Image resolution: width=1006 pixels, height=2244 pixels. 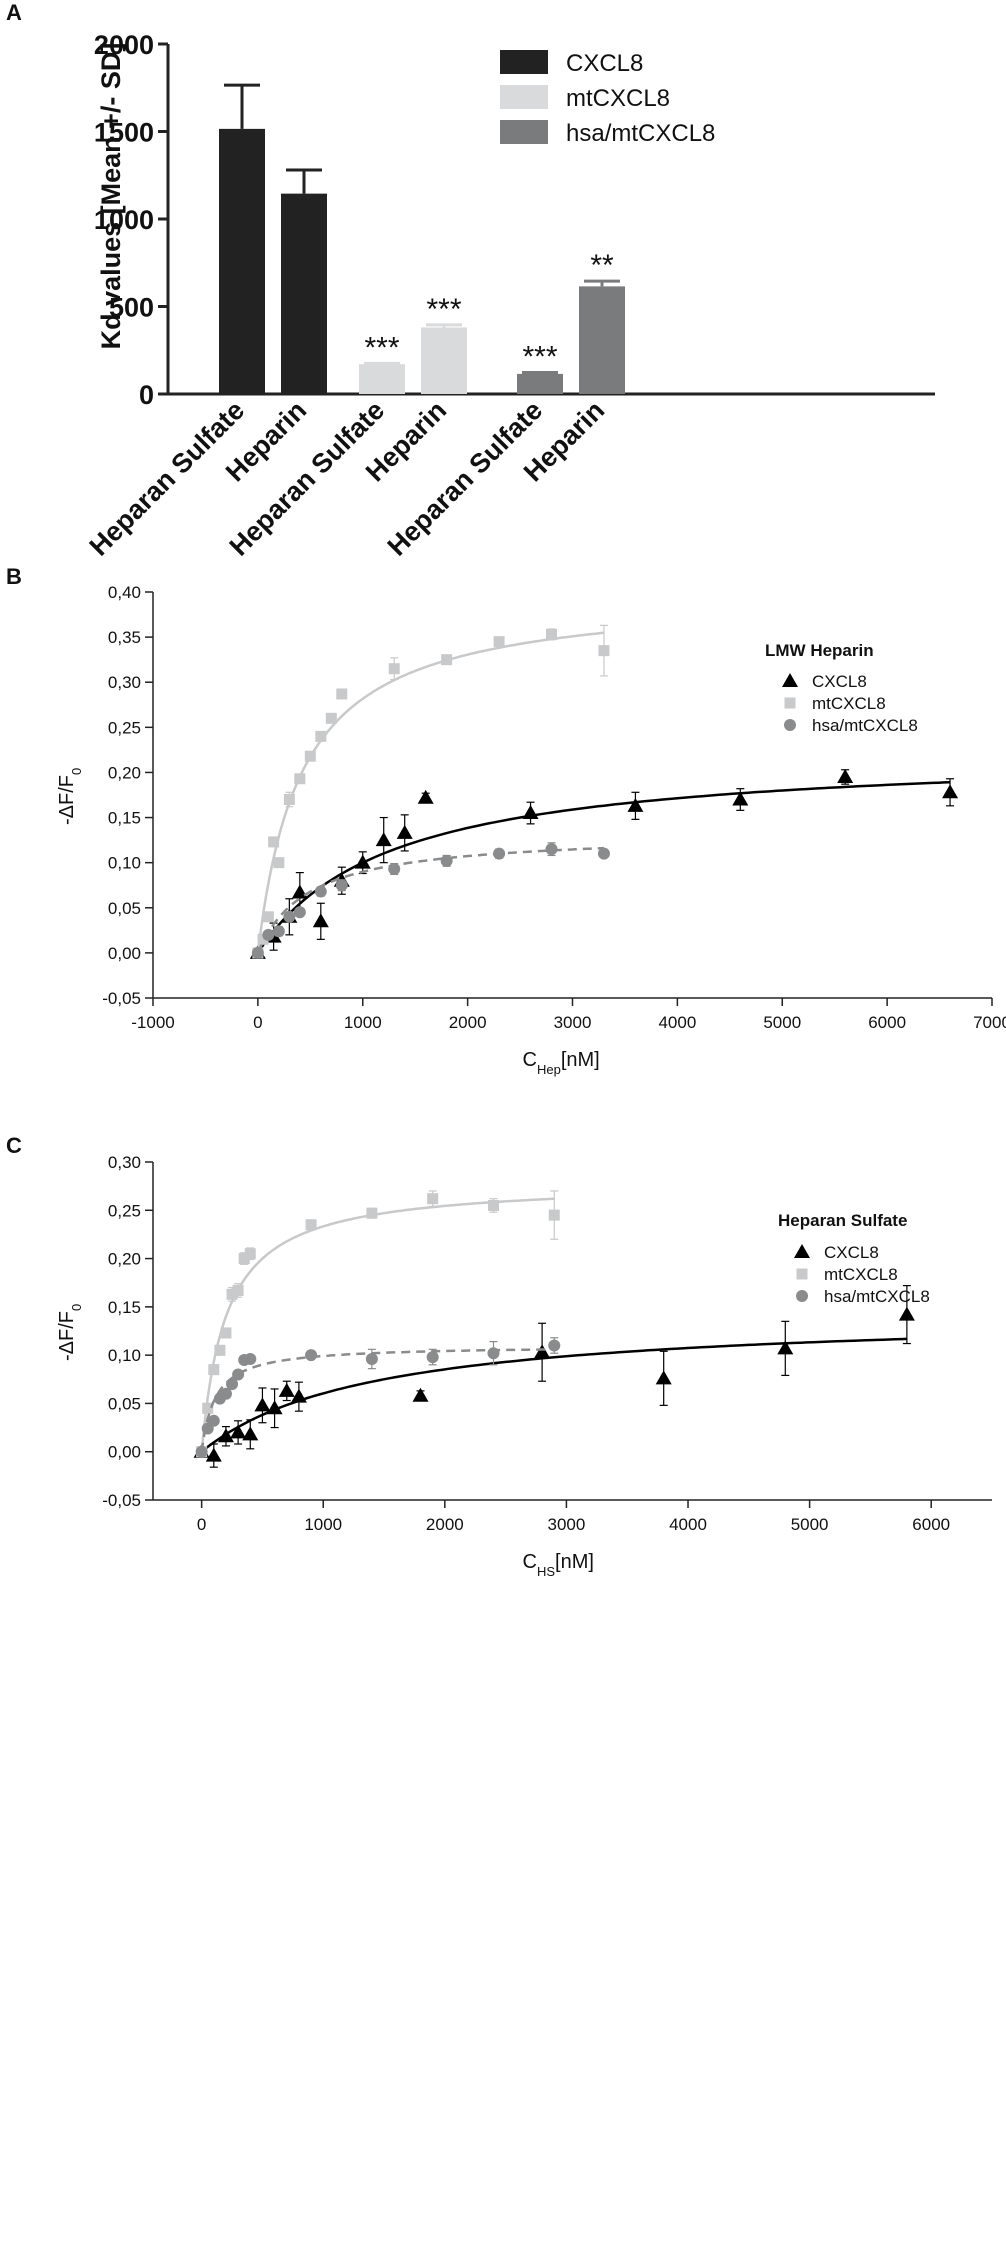 I want to click on panel-a-legend-label: CXCL8, so click(x=604, y=63).